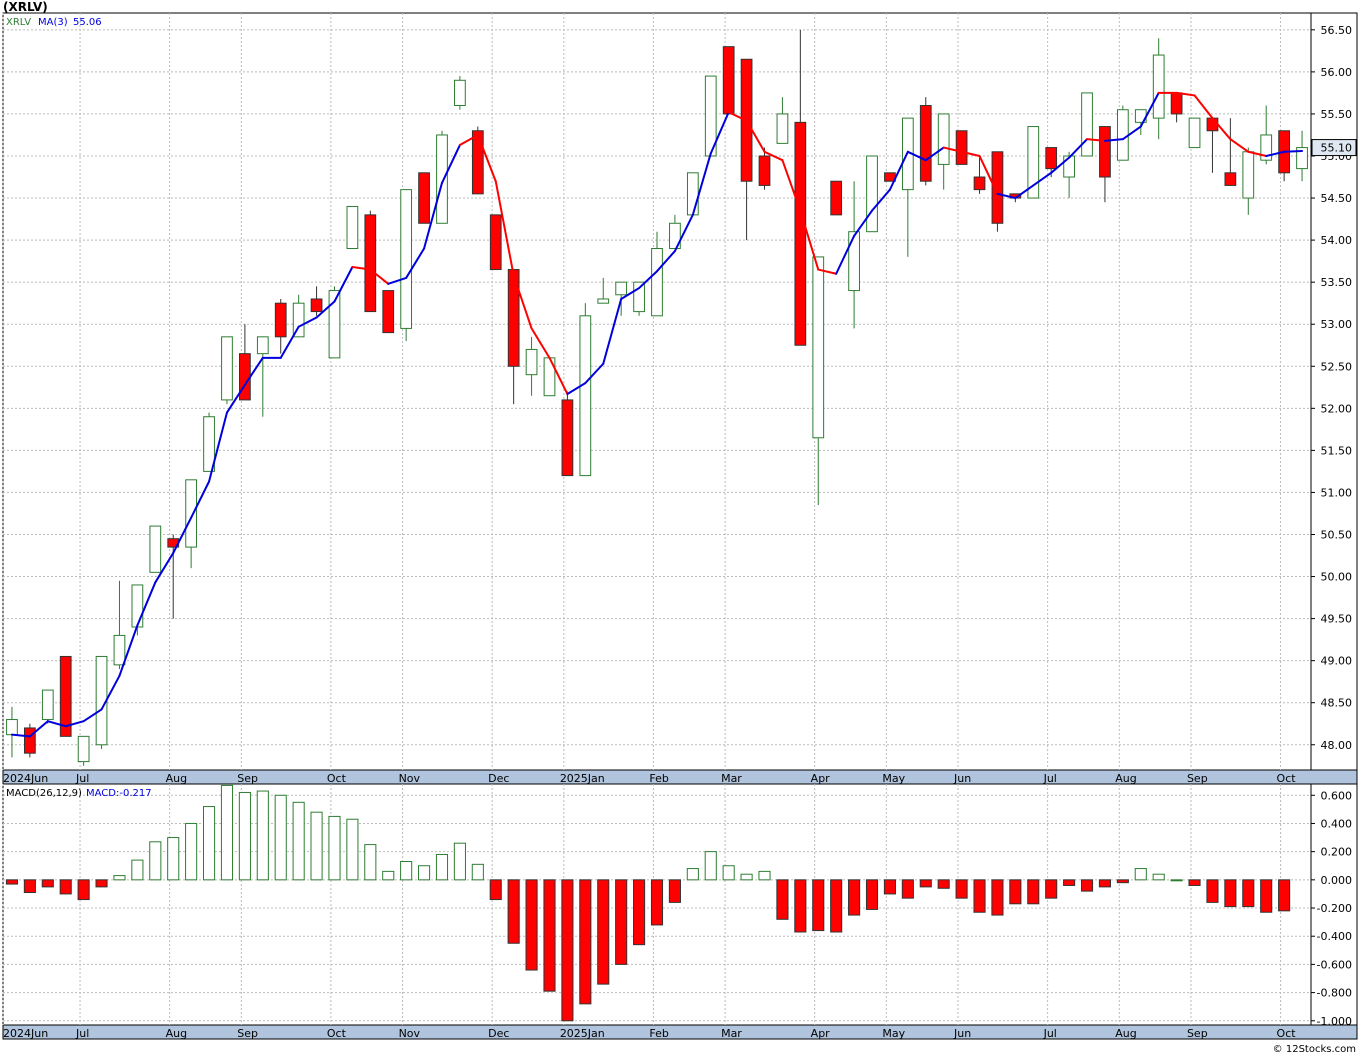 The width and height of the screenshot is (1360, 1060). Describe the element at coordinates (962, 778) in the screenshot. I see `x-tick-label: Jun` at that location.